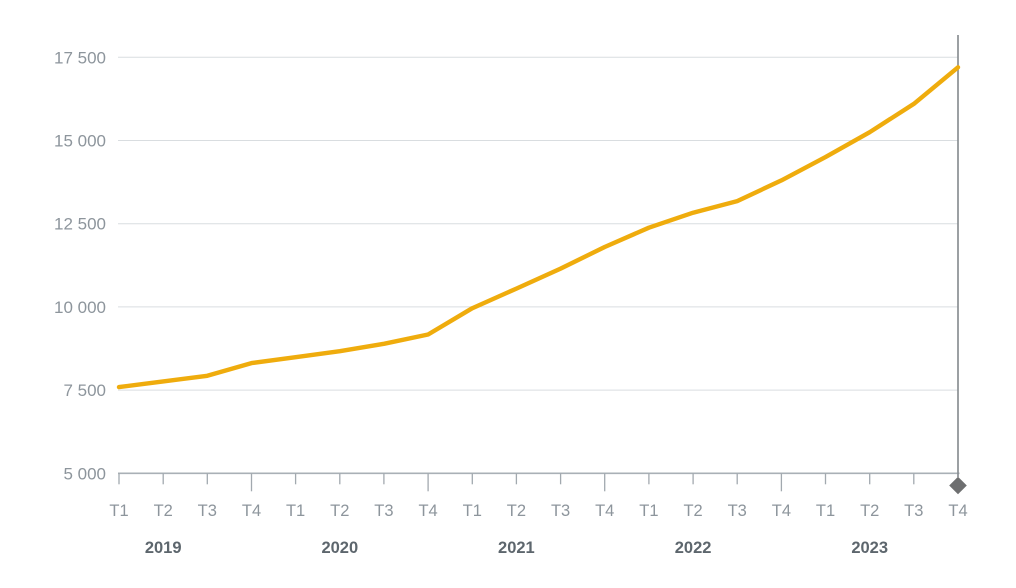  I want to click on y-axis-label: 7 500, so click(84, 390).